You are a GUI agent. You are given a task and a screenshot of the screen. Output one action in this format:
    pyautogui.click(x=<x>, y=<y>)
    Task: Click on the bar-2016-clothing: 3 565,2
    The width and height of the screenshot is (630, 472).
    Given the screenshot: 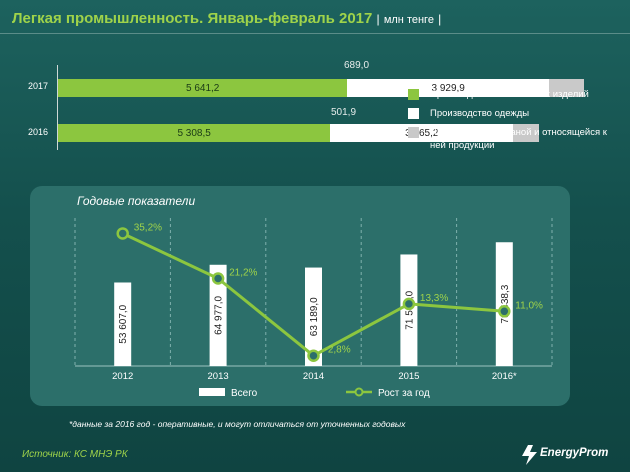 What is the action you would take?
    pyautogui.click(x=422, y=133)
    